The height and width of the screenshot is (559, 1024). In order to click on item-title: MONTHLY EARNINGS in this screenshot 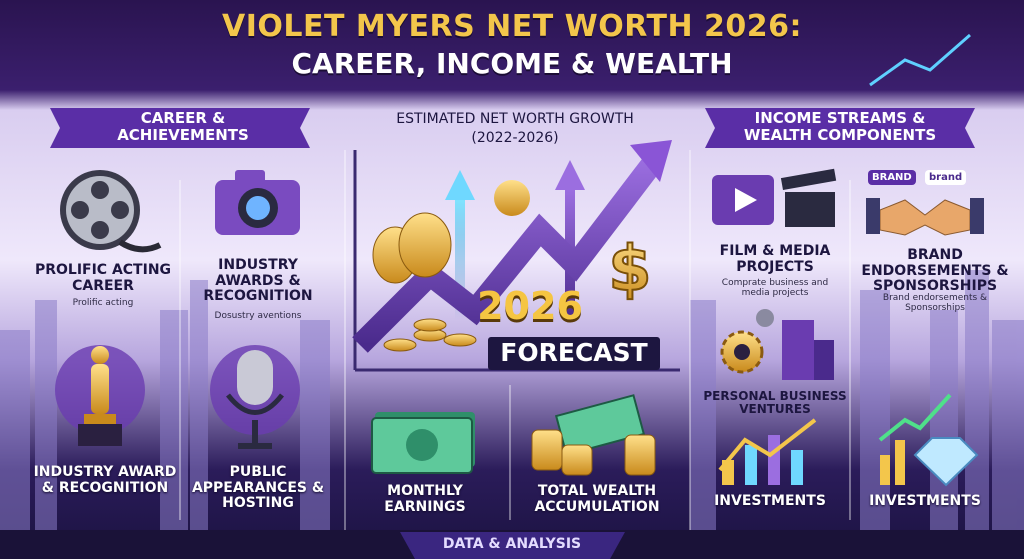, I will do `click(425, 499)`.